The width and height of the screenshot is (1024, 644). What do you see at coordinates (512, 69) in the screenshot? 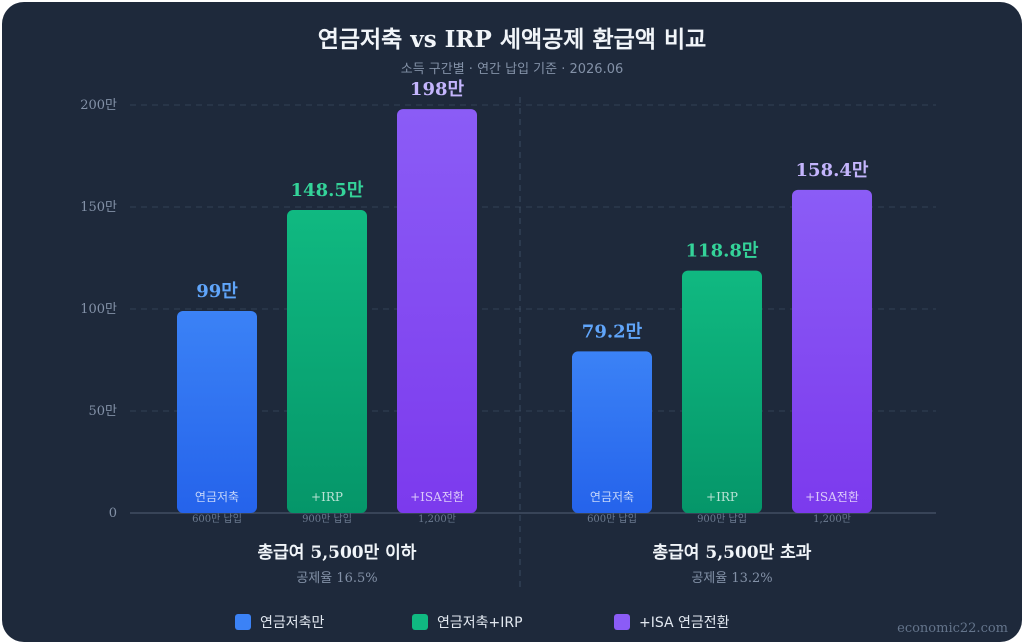
I see `chart-subtitle: 소득 구간별 · 연간 납입 기준 · 2026.06` at bounding box center [512, 69].